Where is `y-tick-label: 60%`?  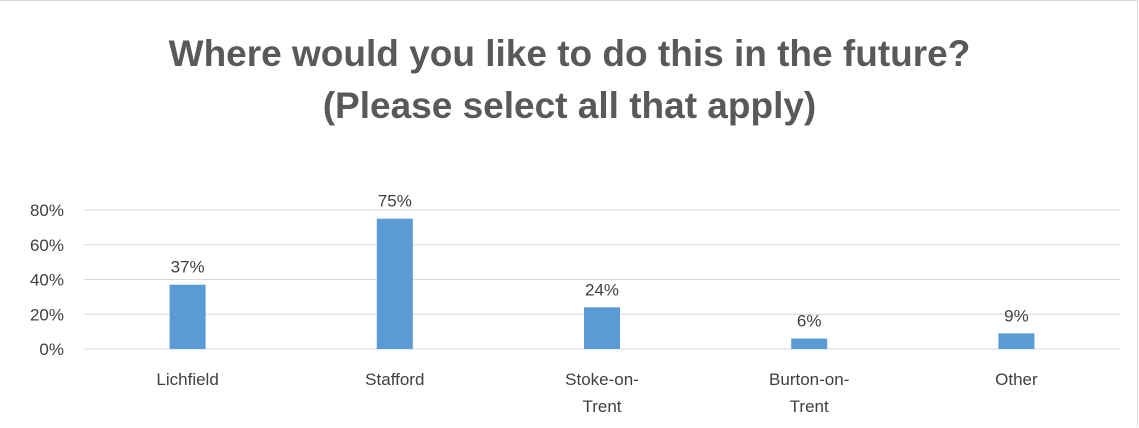
y-tick-label: 60% is located at coordinates (47, 245).